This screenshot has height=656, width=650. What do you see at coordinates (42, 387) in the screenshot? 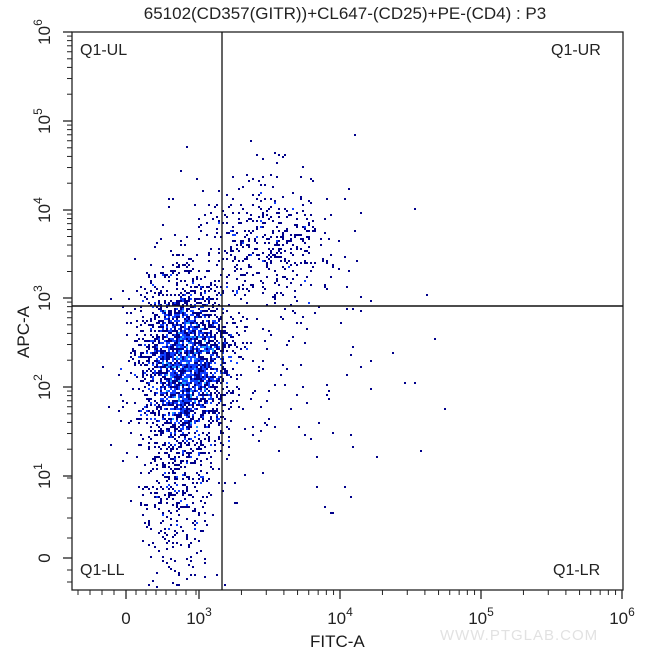
I see `svg-text: 10²` at bounding box center [42, 387].